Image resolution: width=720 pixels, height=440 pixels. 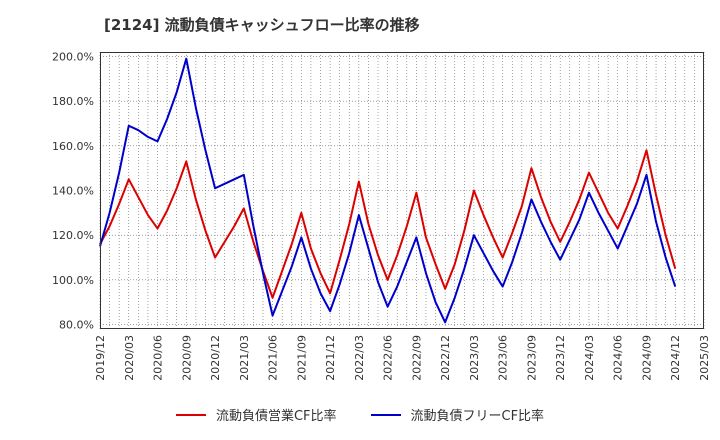 What do you see at coordinates (73, 101) in the screenshot?
I see `y-tick-label: 180.0%` at bounding box center [73, 101].